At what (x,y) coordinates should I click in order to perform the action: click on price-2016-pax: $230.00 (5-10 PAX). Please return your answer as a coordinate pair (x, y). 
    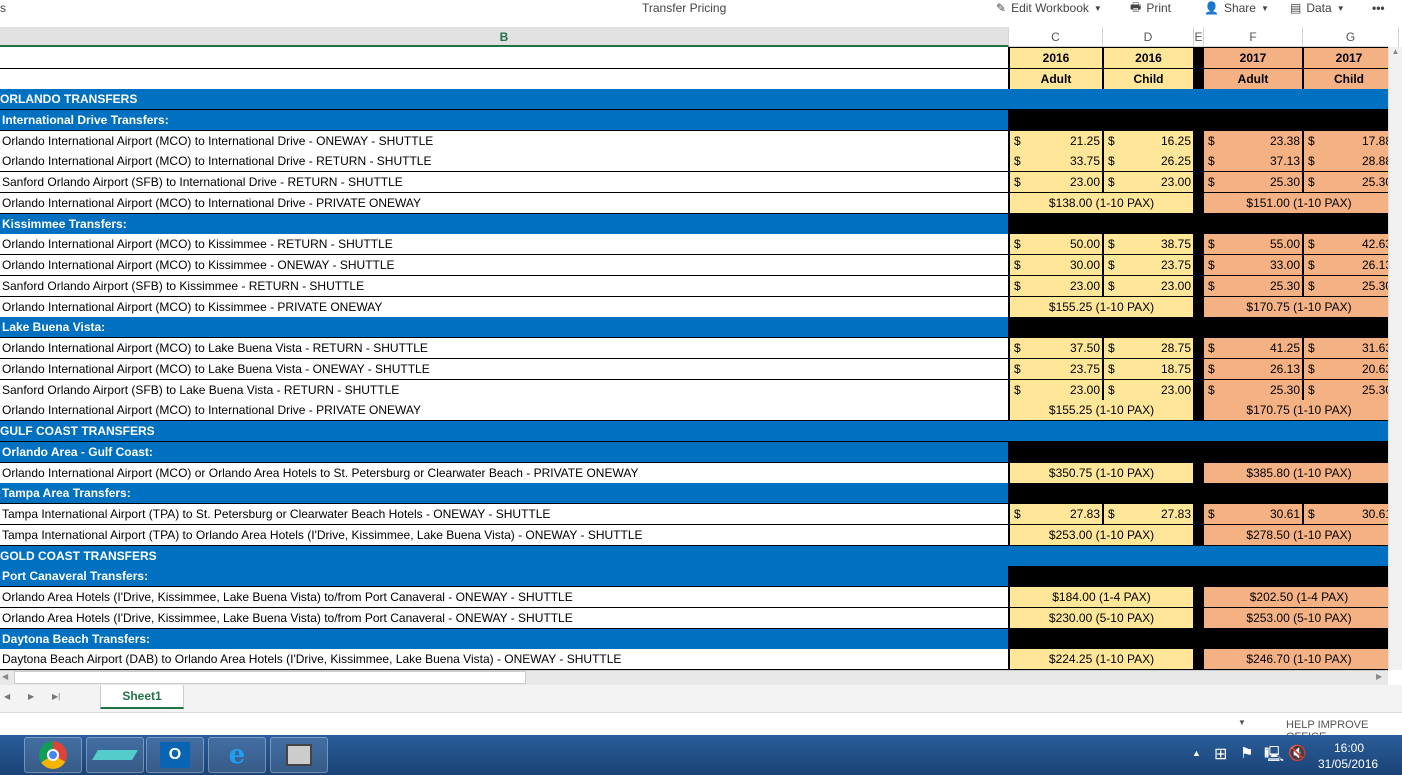
    Looking at the image, I should click on (1101, 617).